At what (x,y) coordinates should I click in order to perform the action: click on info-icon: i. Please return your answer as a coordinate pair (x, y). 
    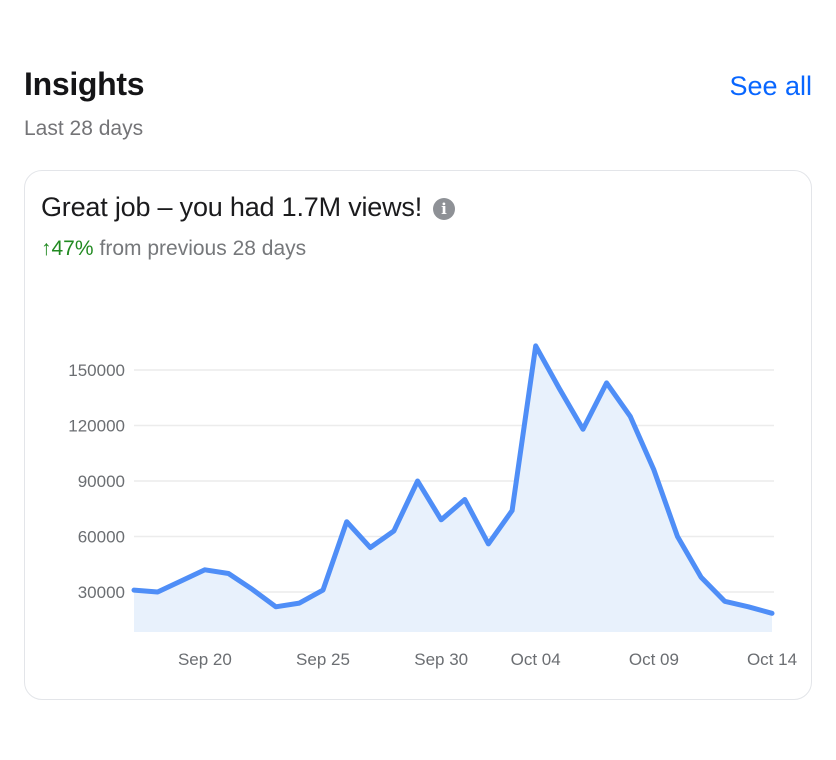
    Looking at the image, I should click on (444, 208).